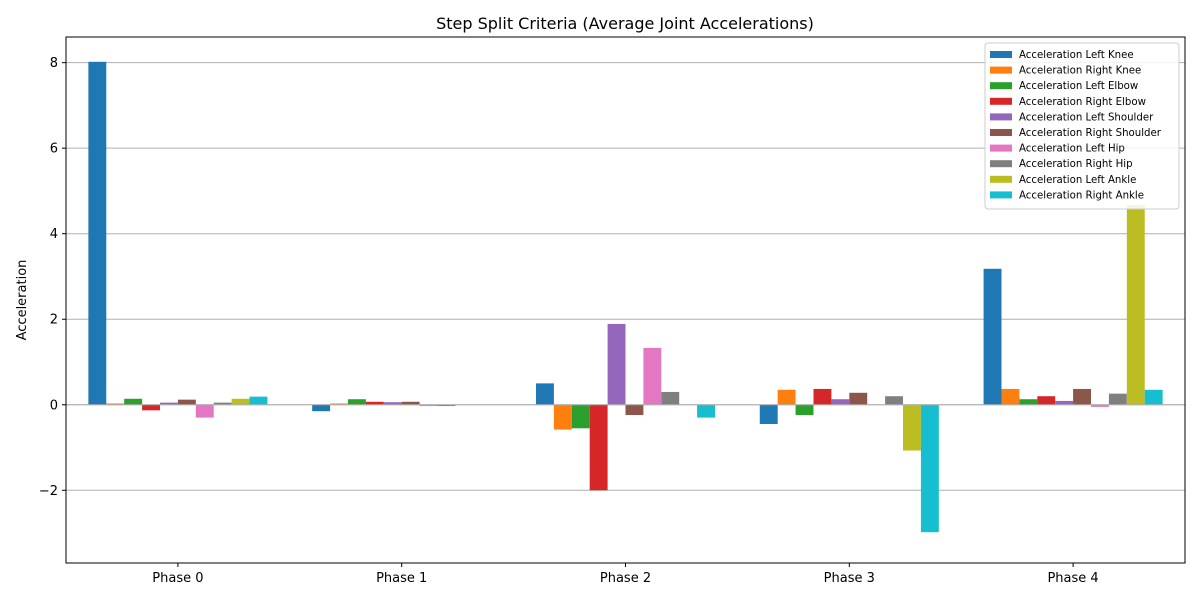  What do you see at coordinates (1072, 149) in the screenshot?
I see `legend-label: Acceleration Left Hip` at bounding box center [1072, 149].